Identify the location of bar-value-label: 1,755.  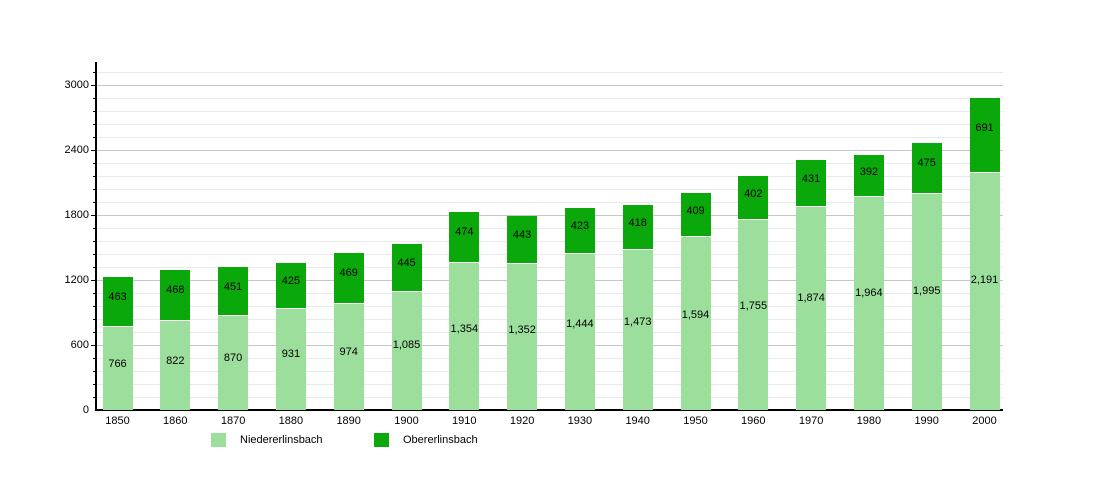
(753, 306).